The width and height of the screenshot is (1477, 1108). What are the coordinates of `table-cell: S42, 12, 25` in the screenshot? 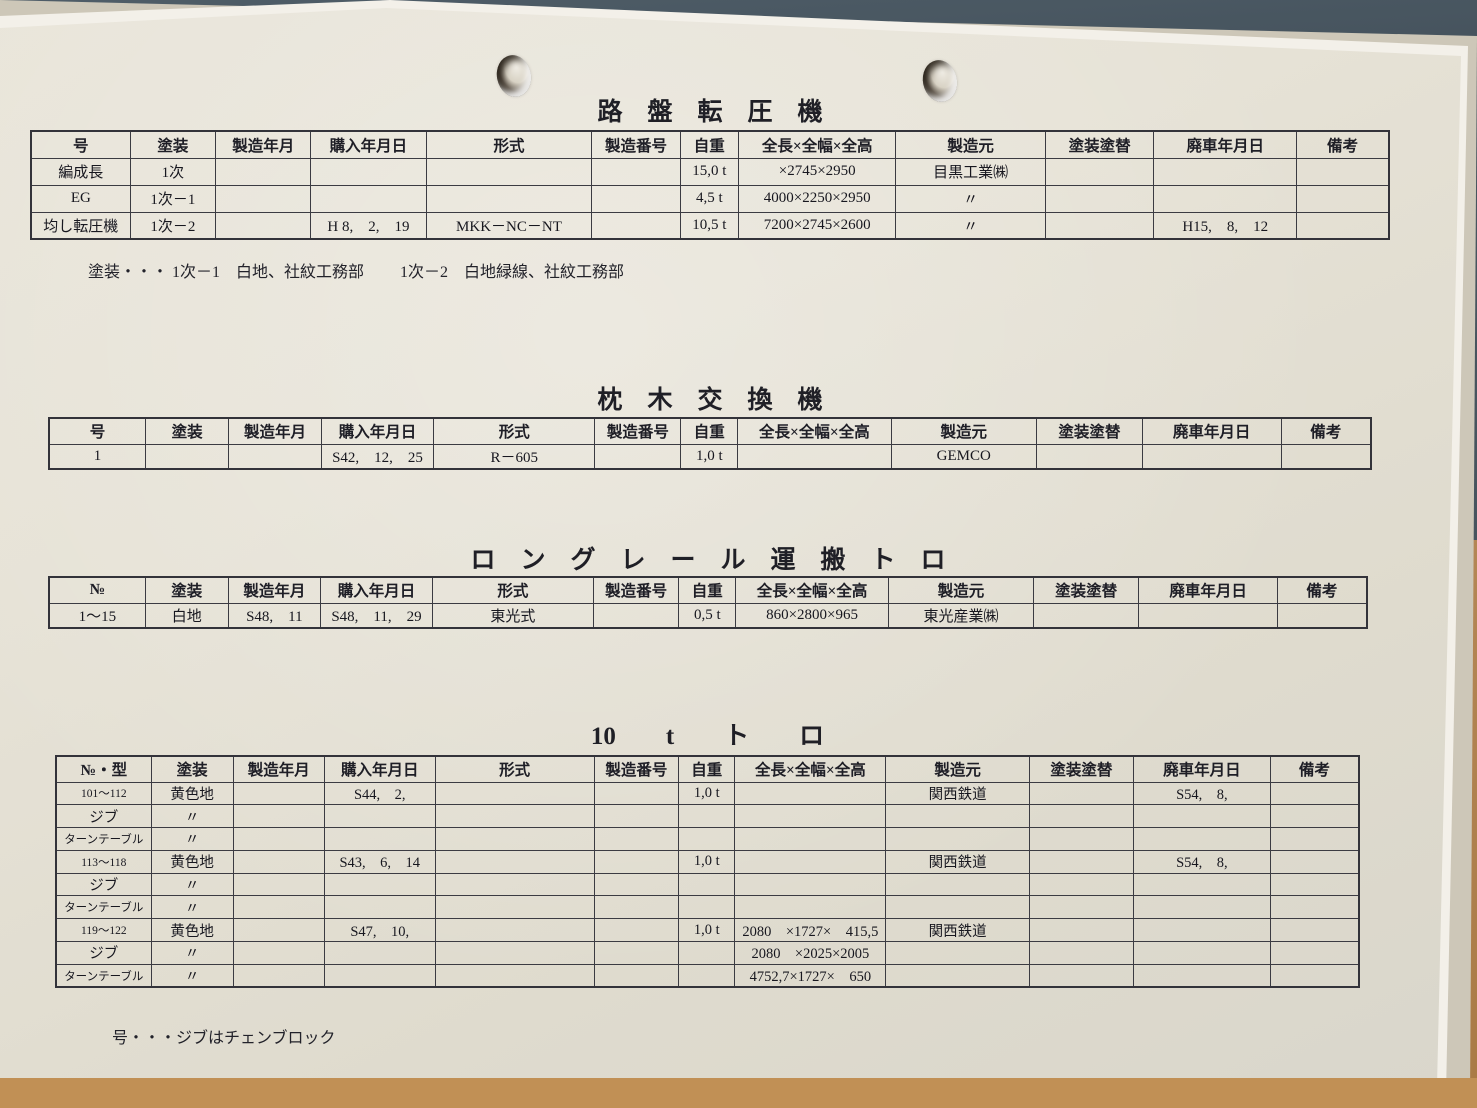 It's located at (377, 456).